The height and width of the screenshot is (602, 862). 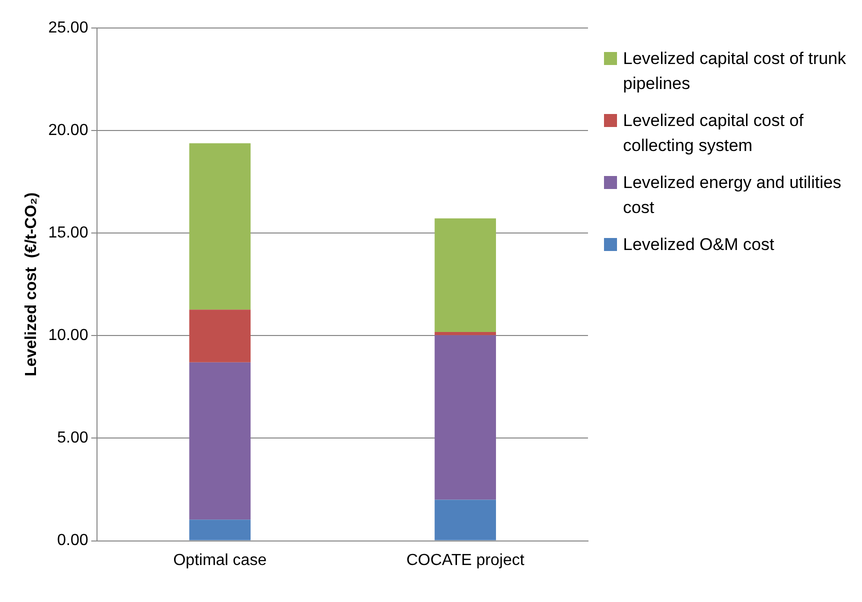 What do you see at coordinates (713, 133) in the screenshot?
I see `legend-label: Levelized capital cost of collecting system` at bounding box center [713, 133].